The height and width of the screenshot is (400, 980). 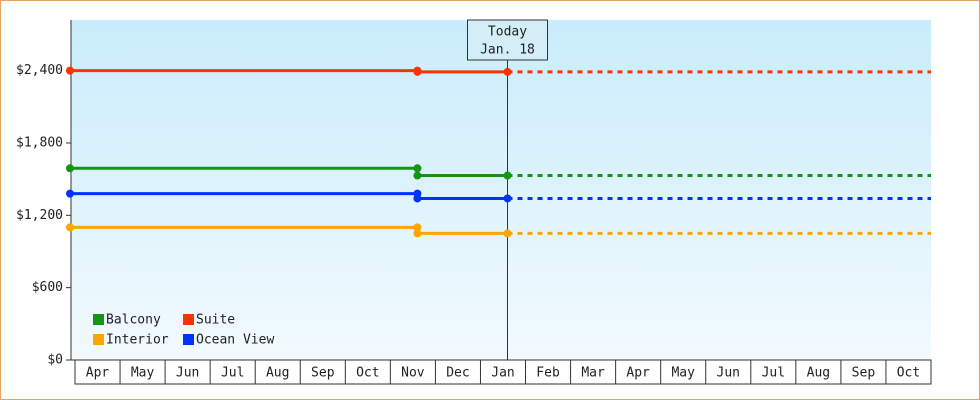 What do you see at coordinates (457, 373) in the screenshot?
I see `x-tick-label: Dec` at bounding box center [457, 373].